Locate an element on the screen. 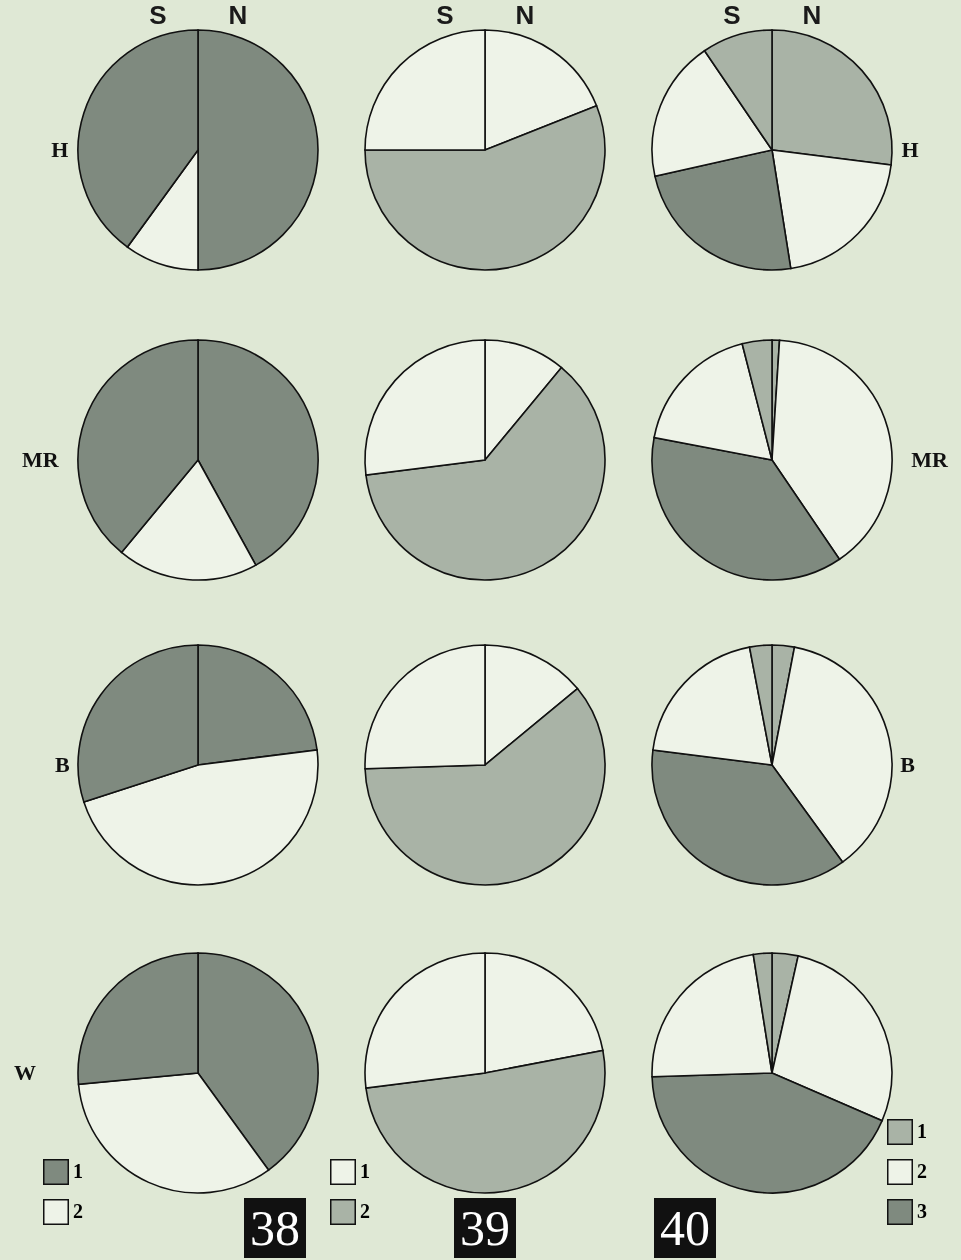 This screenshot has height=1260, width=961. text: 40 is located at coordinates (685, 1228).